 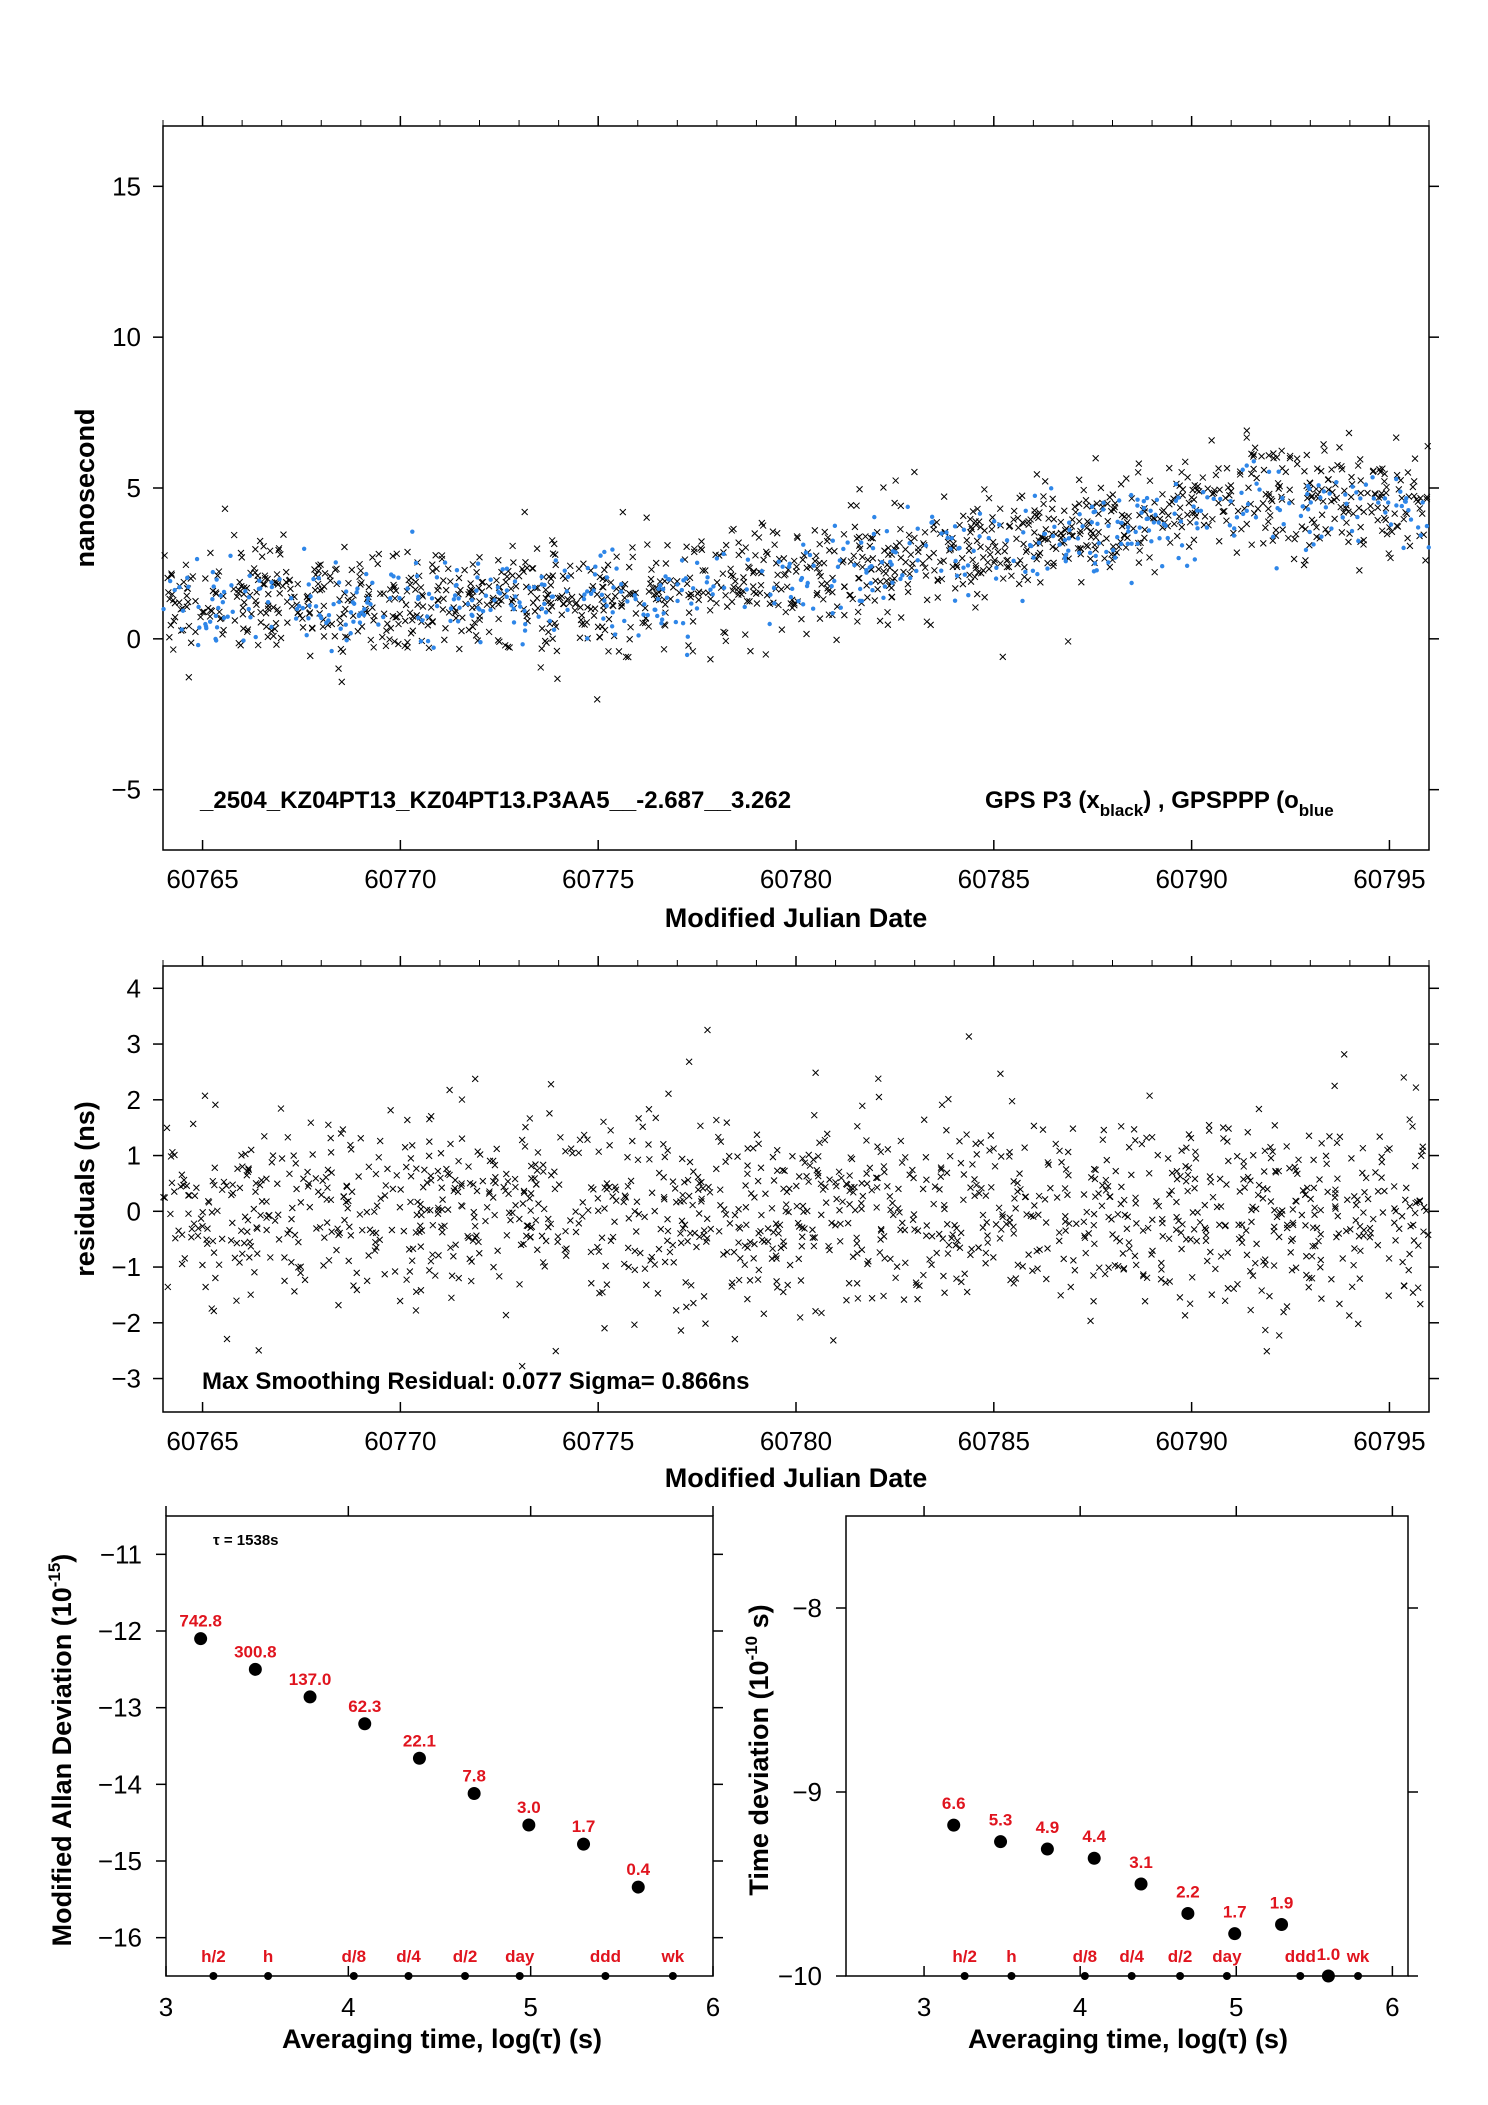 I want to click on time-series-legend: GPS P3 (xblack) , GPSPPP (oblue, so click(x=1159, y=803).